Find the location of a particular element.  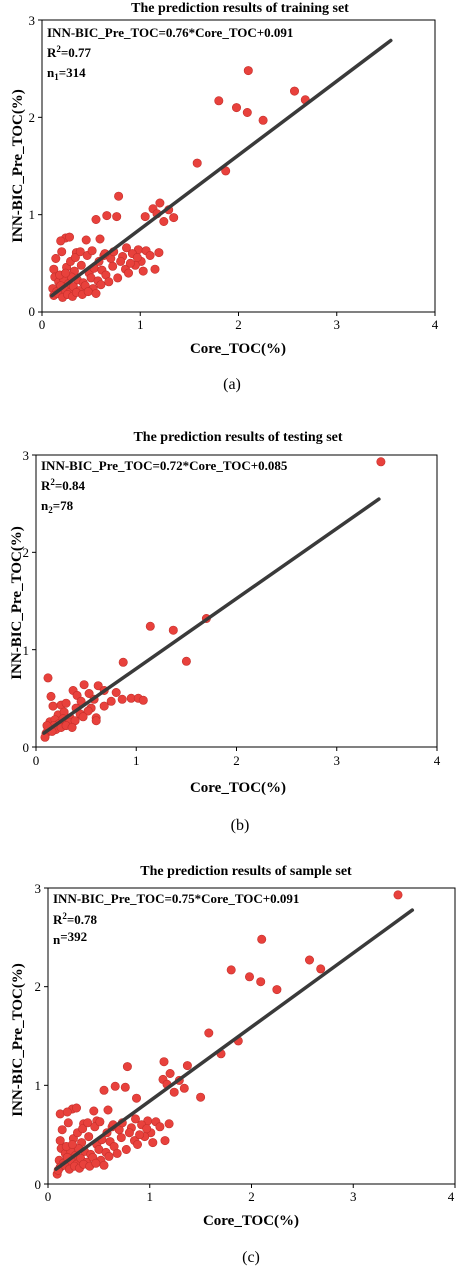

fit-line is located at coordinates (211, 616).